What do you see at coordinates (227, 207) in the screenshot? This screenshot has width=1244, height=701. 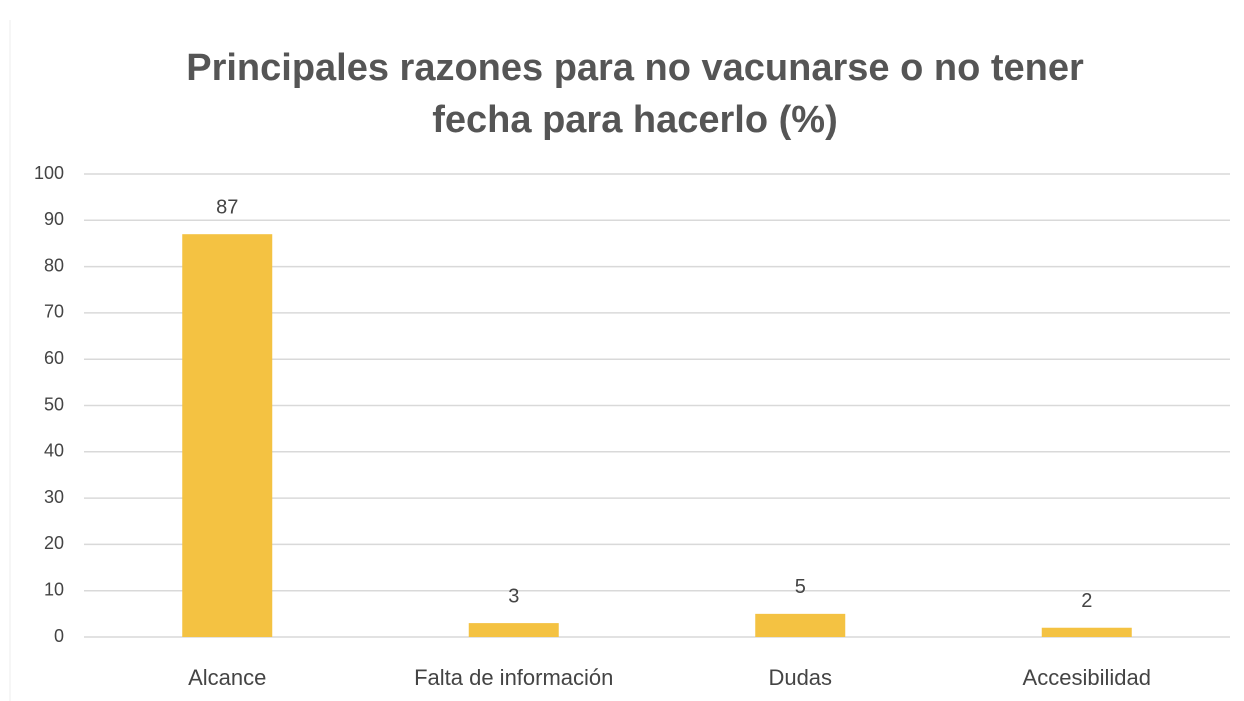 I see `data-label: 87` at bounding box center [227, 207].